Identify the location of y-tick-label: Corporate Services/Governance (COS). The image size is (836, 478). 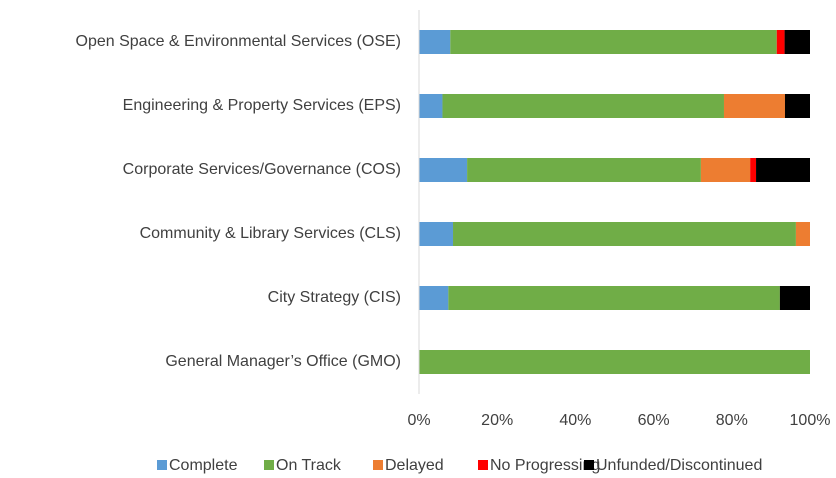
(262, 169).